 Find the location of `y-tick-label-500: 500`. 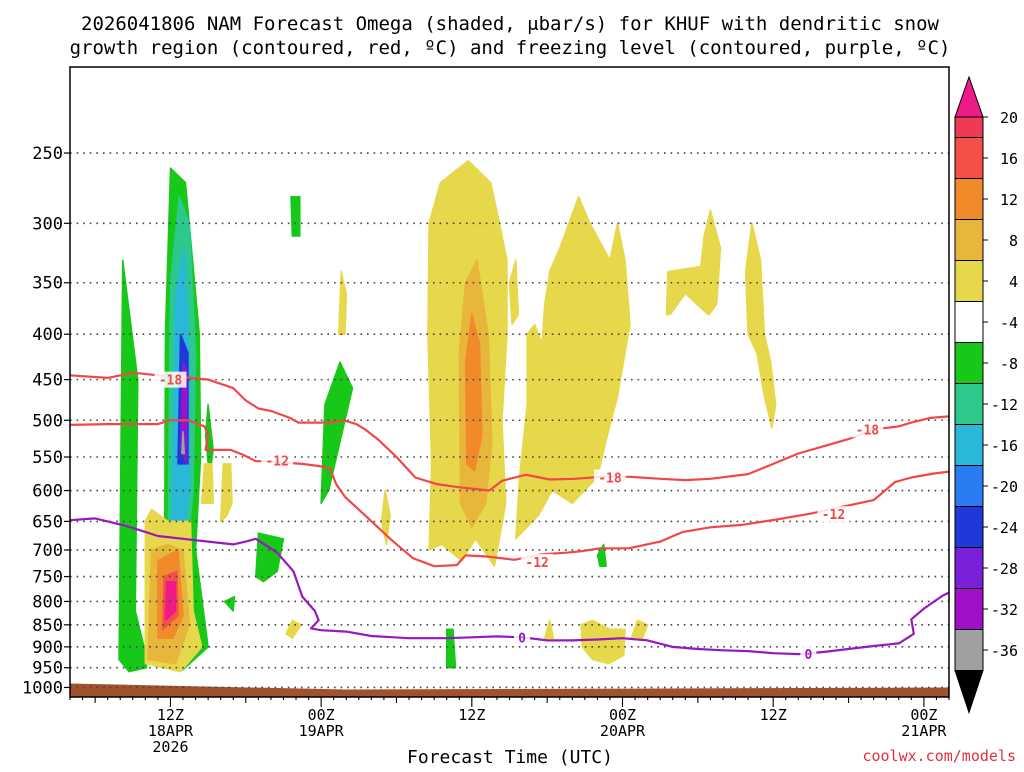

y-tick-label-500: 500 is located at coordinates (47, 421).